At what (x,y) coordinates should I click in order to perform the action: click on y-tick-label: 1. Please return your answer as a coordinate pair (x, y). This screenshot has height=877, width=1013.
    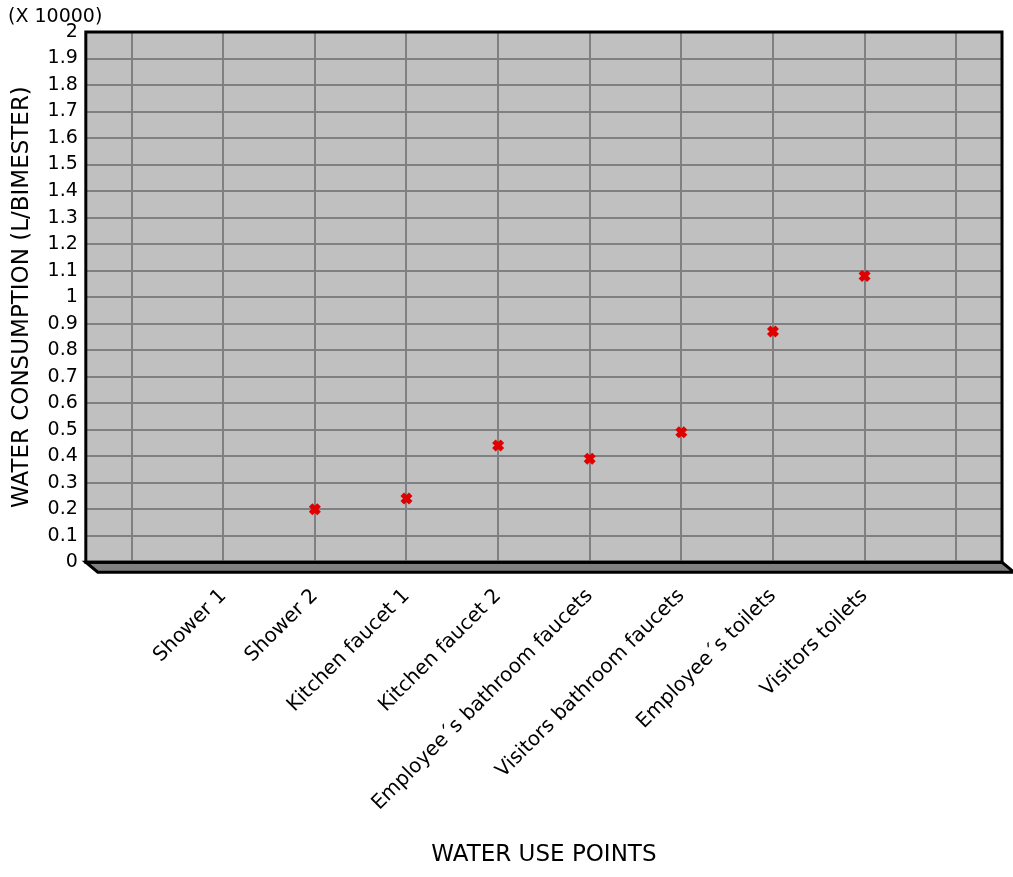
    Looking at the image, I should click on (71, 295).